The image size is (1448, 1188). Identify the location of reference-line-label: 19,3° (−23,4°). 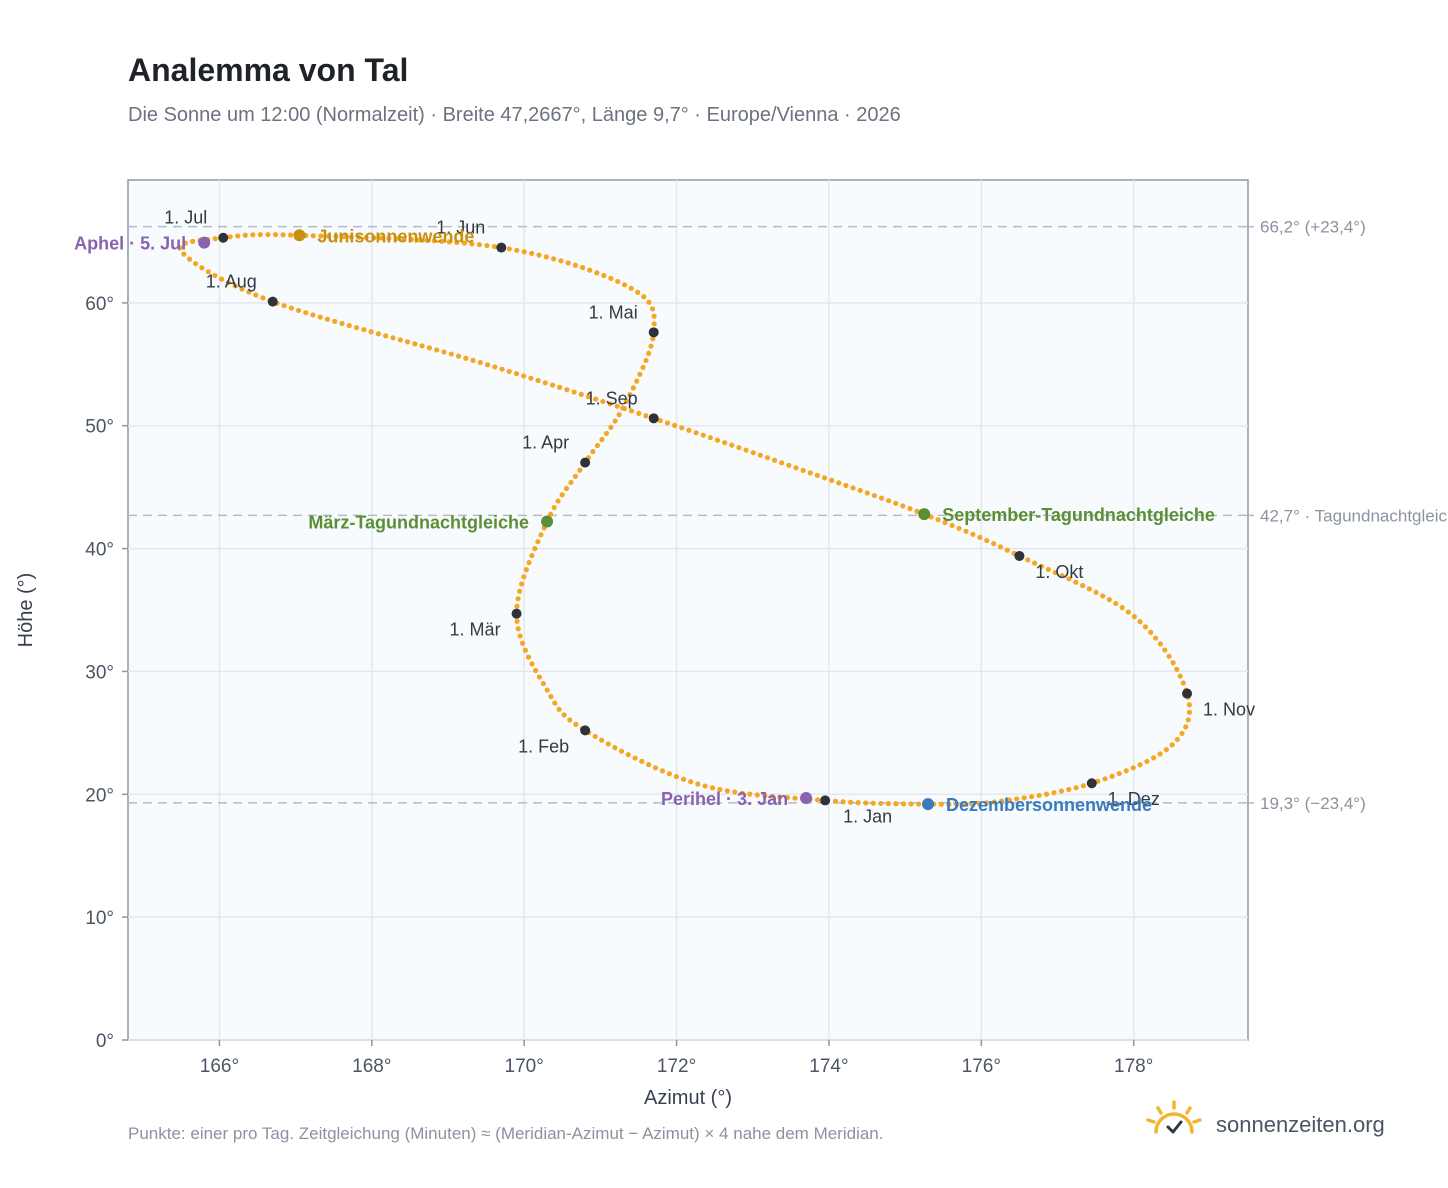
(1313, 803).